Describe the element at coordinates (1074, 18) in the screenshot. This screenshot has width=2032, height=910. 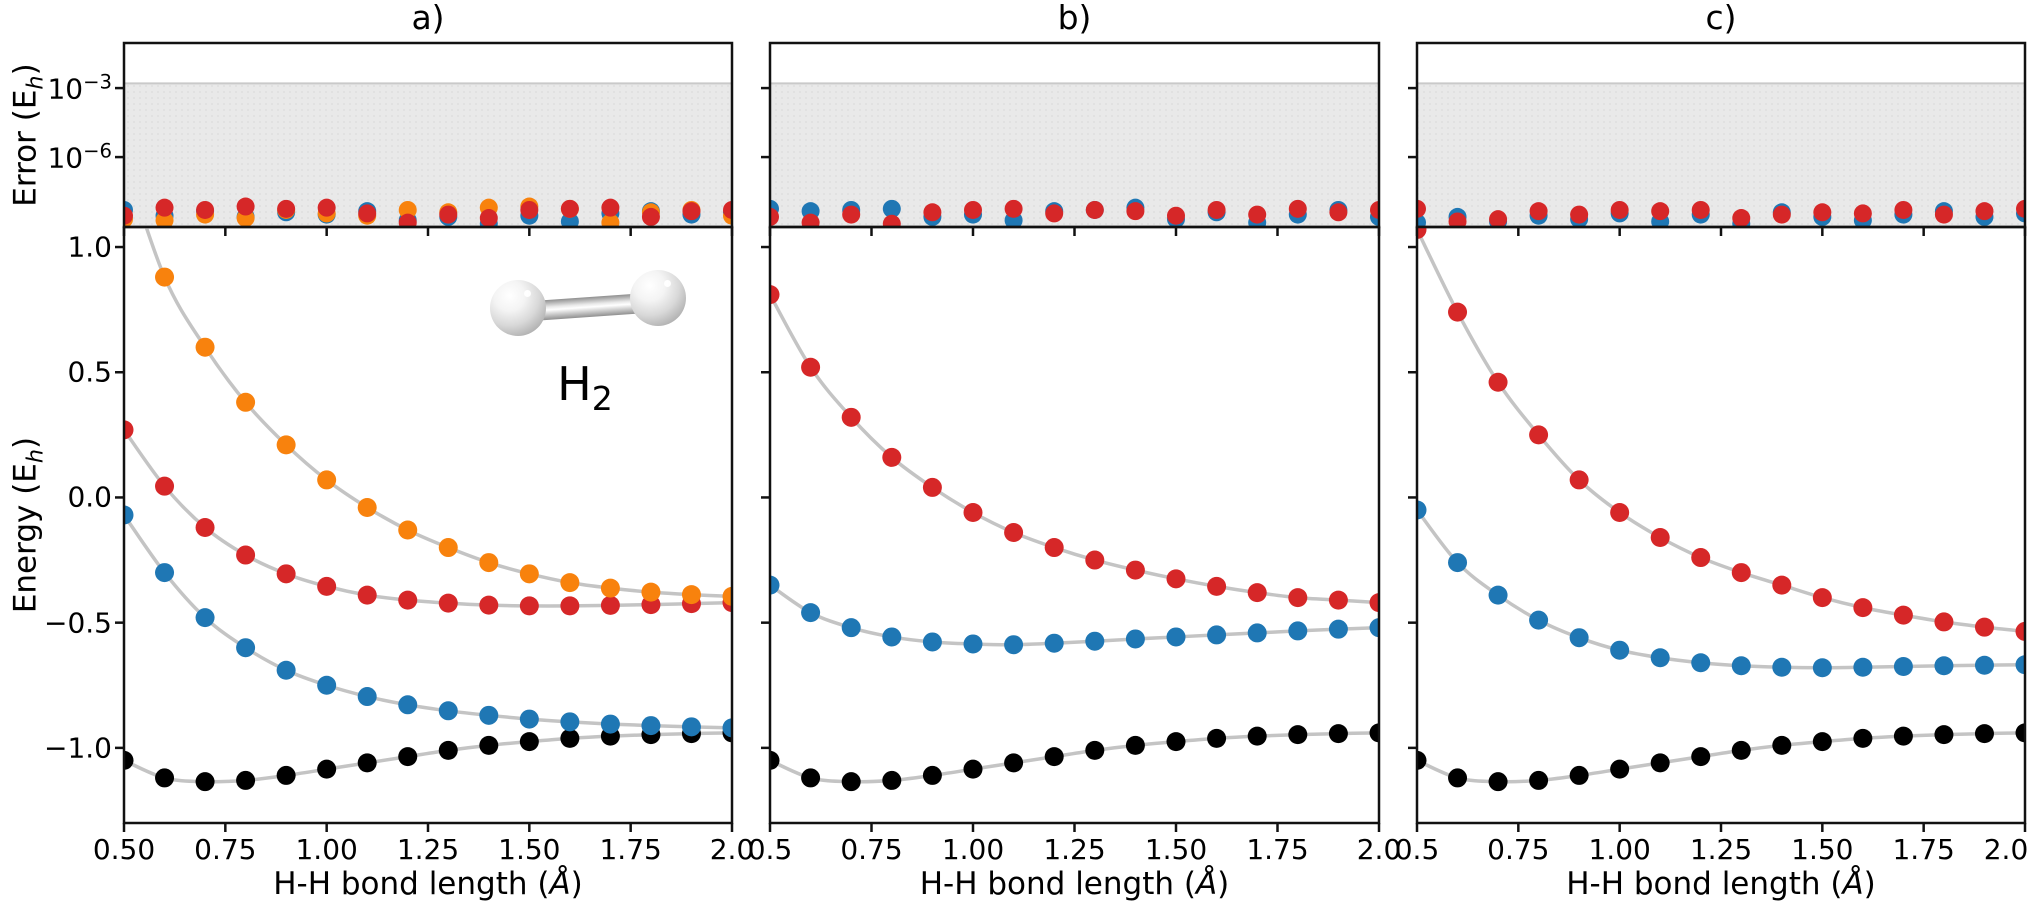
I see `panel-title-b: b)` at that location.